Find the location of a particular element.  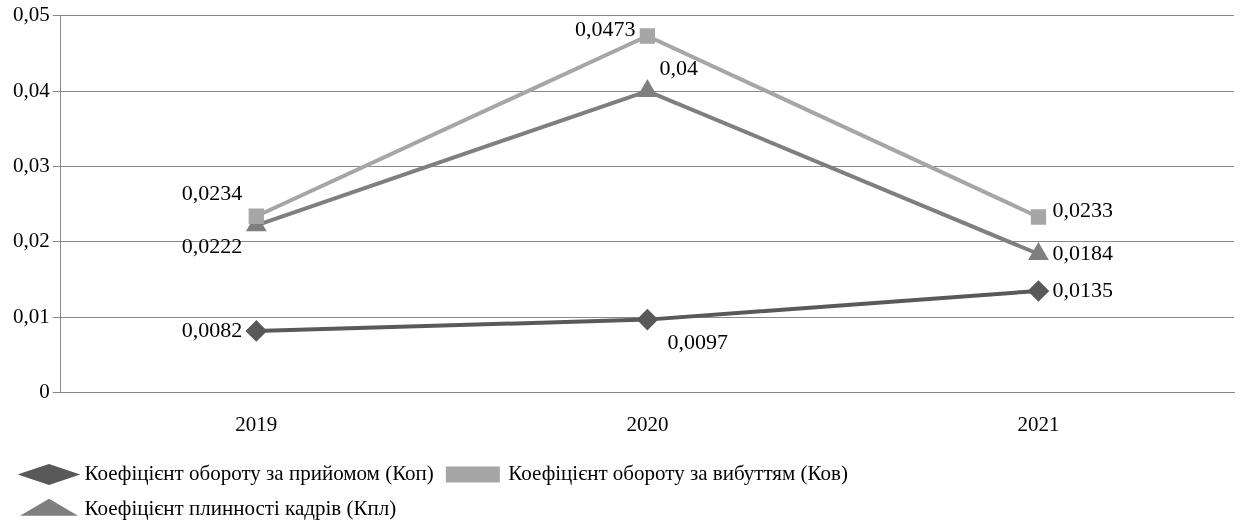

x-tick-label: 2021 is located at coordinates (1038, 423).